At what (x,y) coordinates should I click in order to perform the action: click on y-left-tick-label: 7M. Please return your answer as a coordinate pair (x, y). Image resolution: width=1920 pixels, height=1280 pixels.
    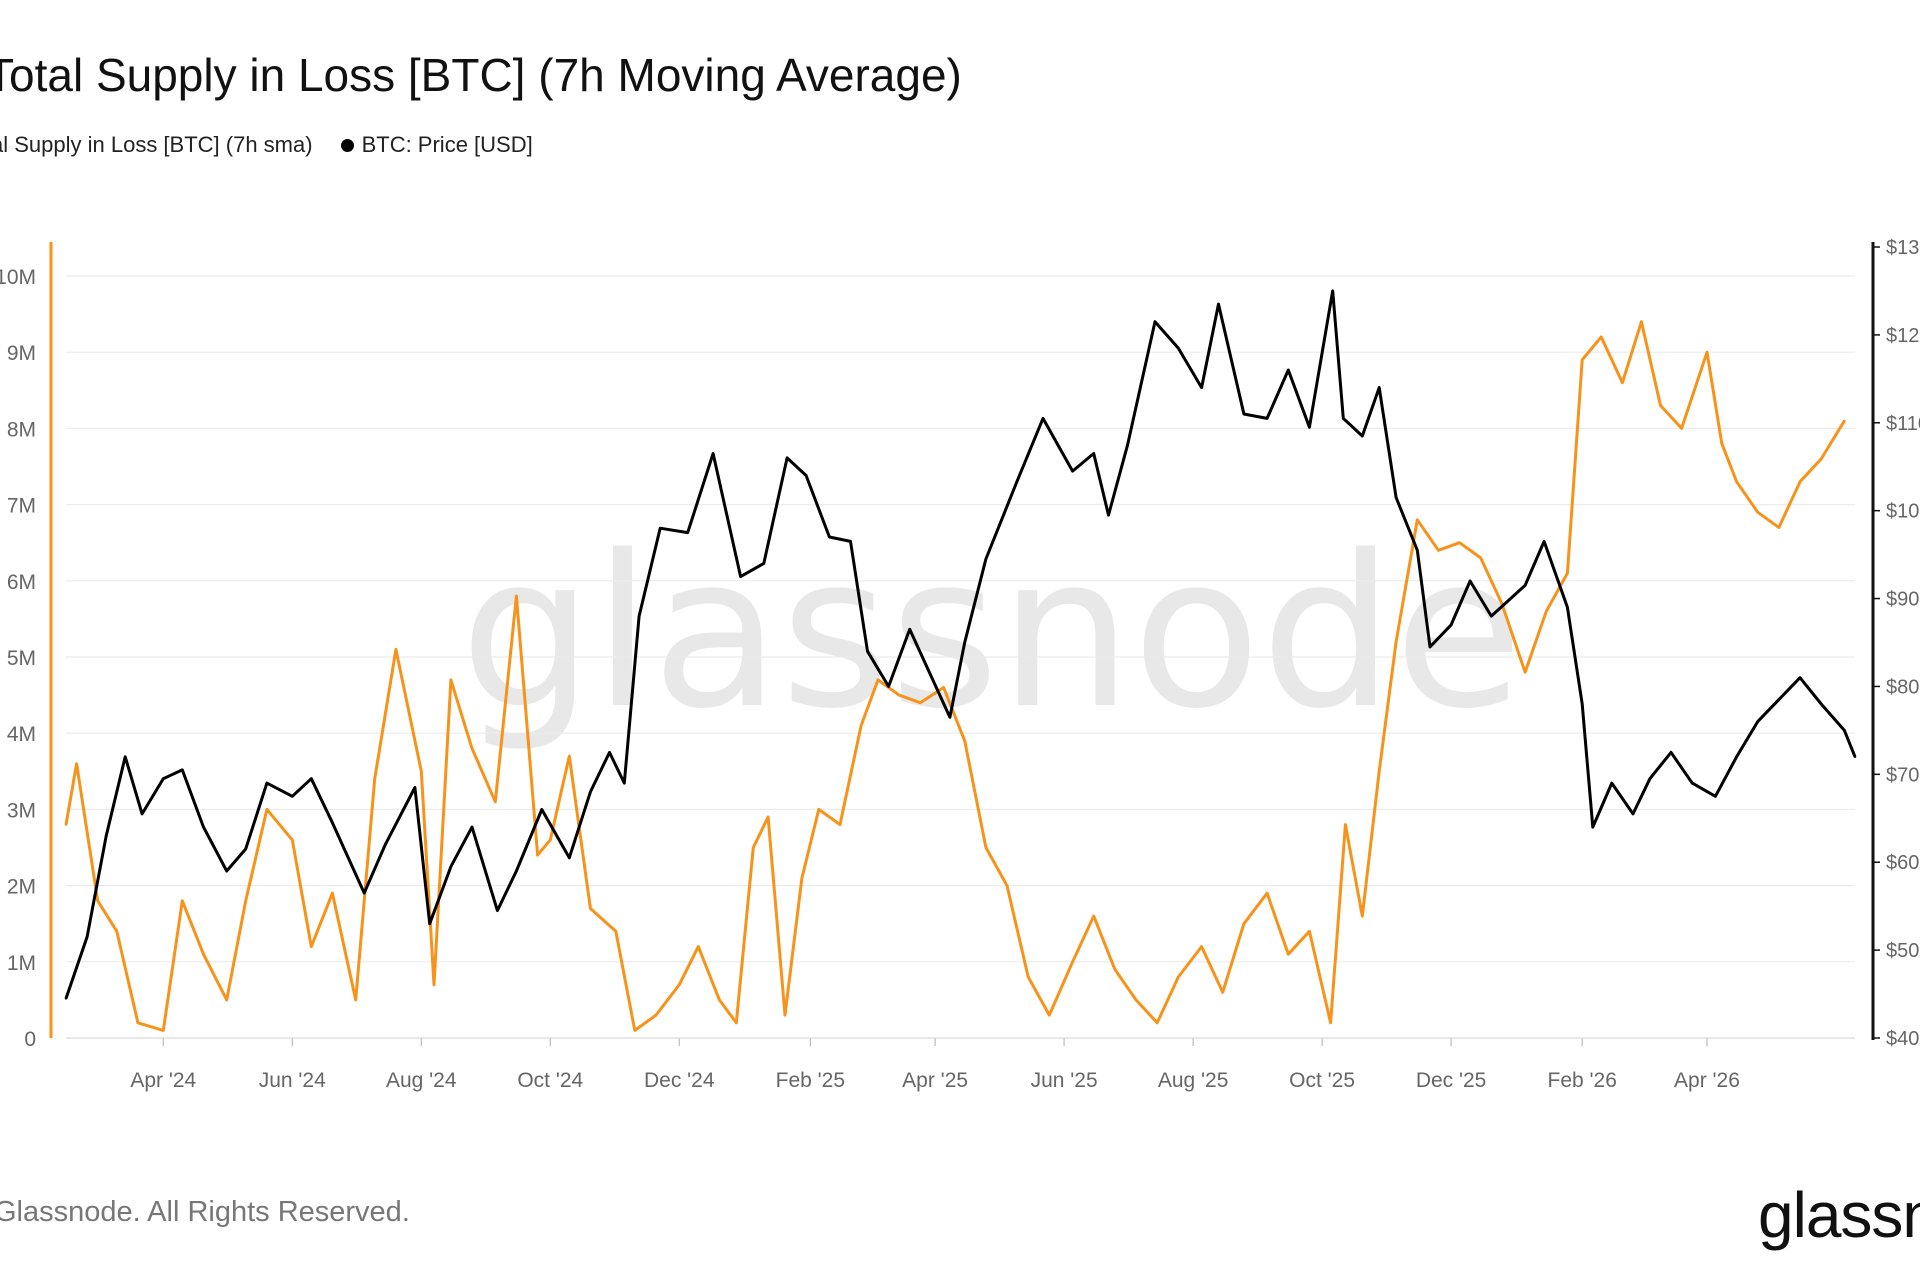
    Looking at the image, I should click on (21, 506).